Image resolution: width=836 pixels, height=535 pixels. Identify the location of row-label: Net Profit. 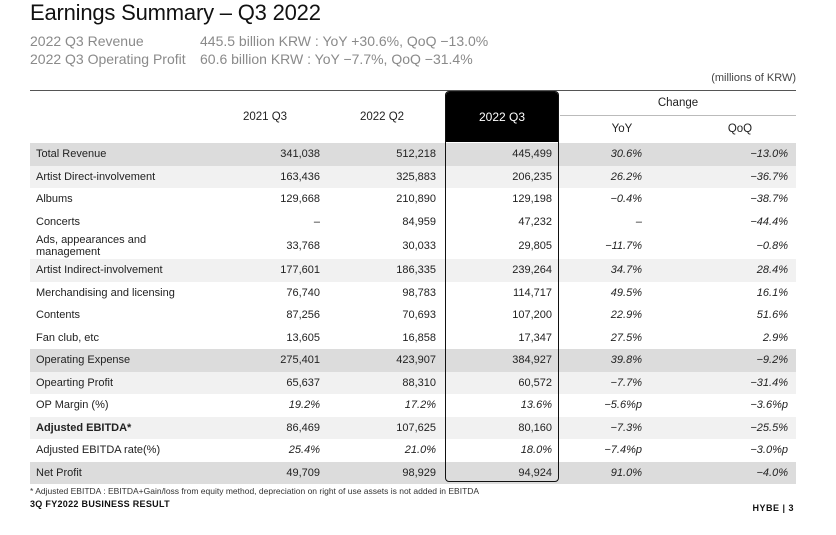
(59, 472).